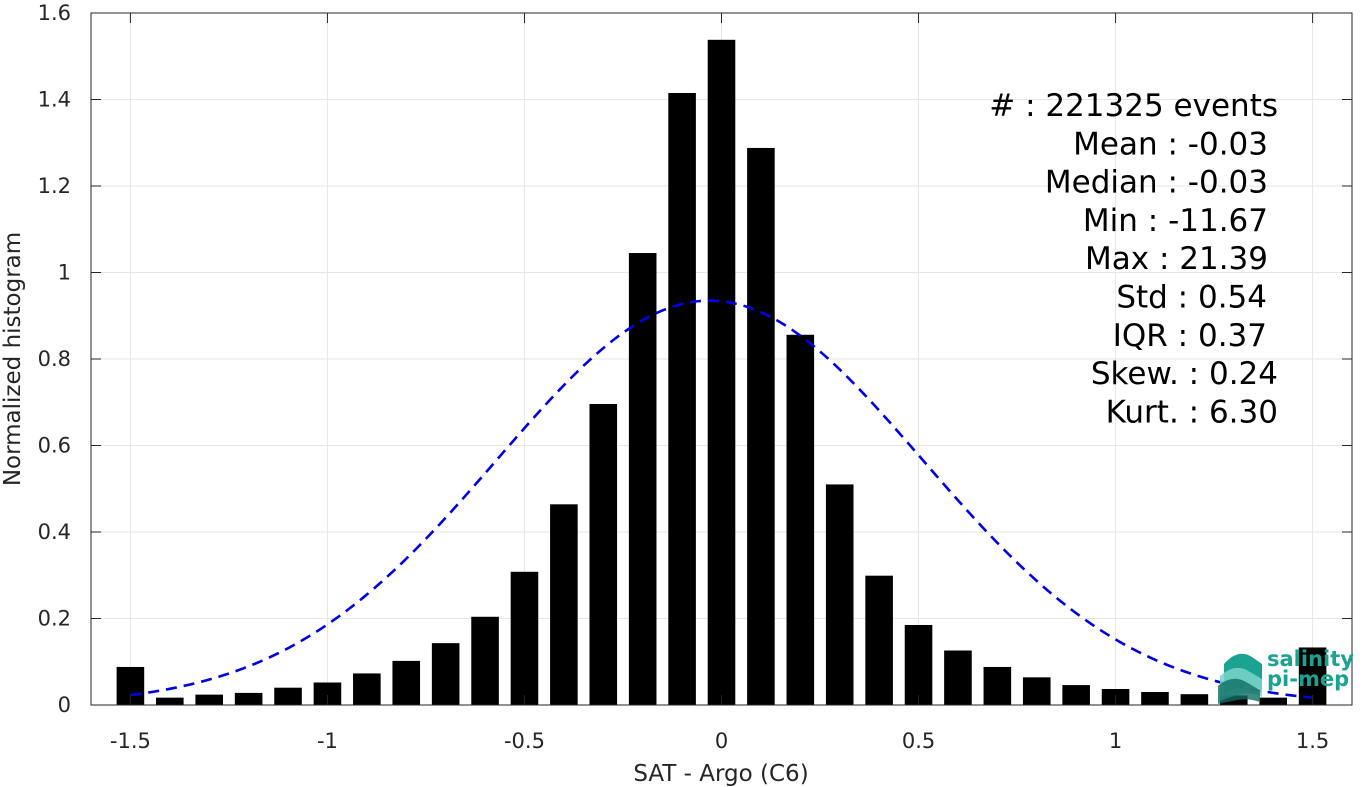  I want to click on y-axis-label: Normalized histogram, so click(13, 359).